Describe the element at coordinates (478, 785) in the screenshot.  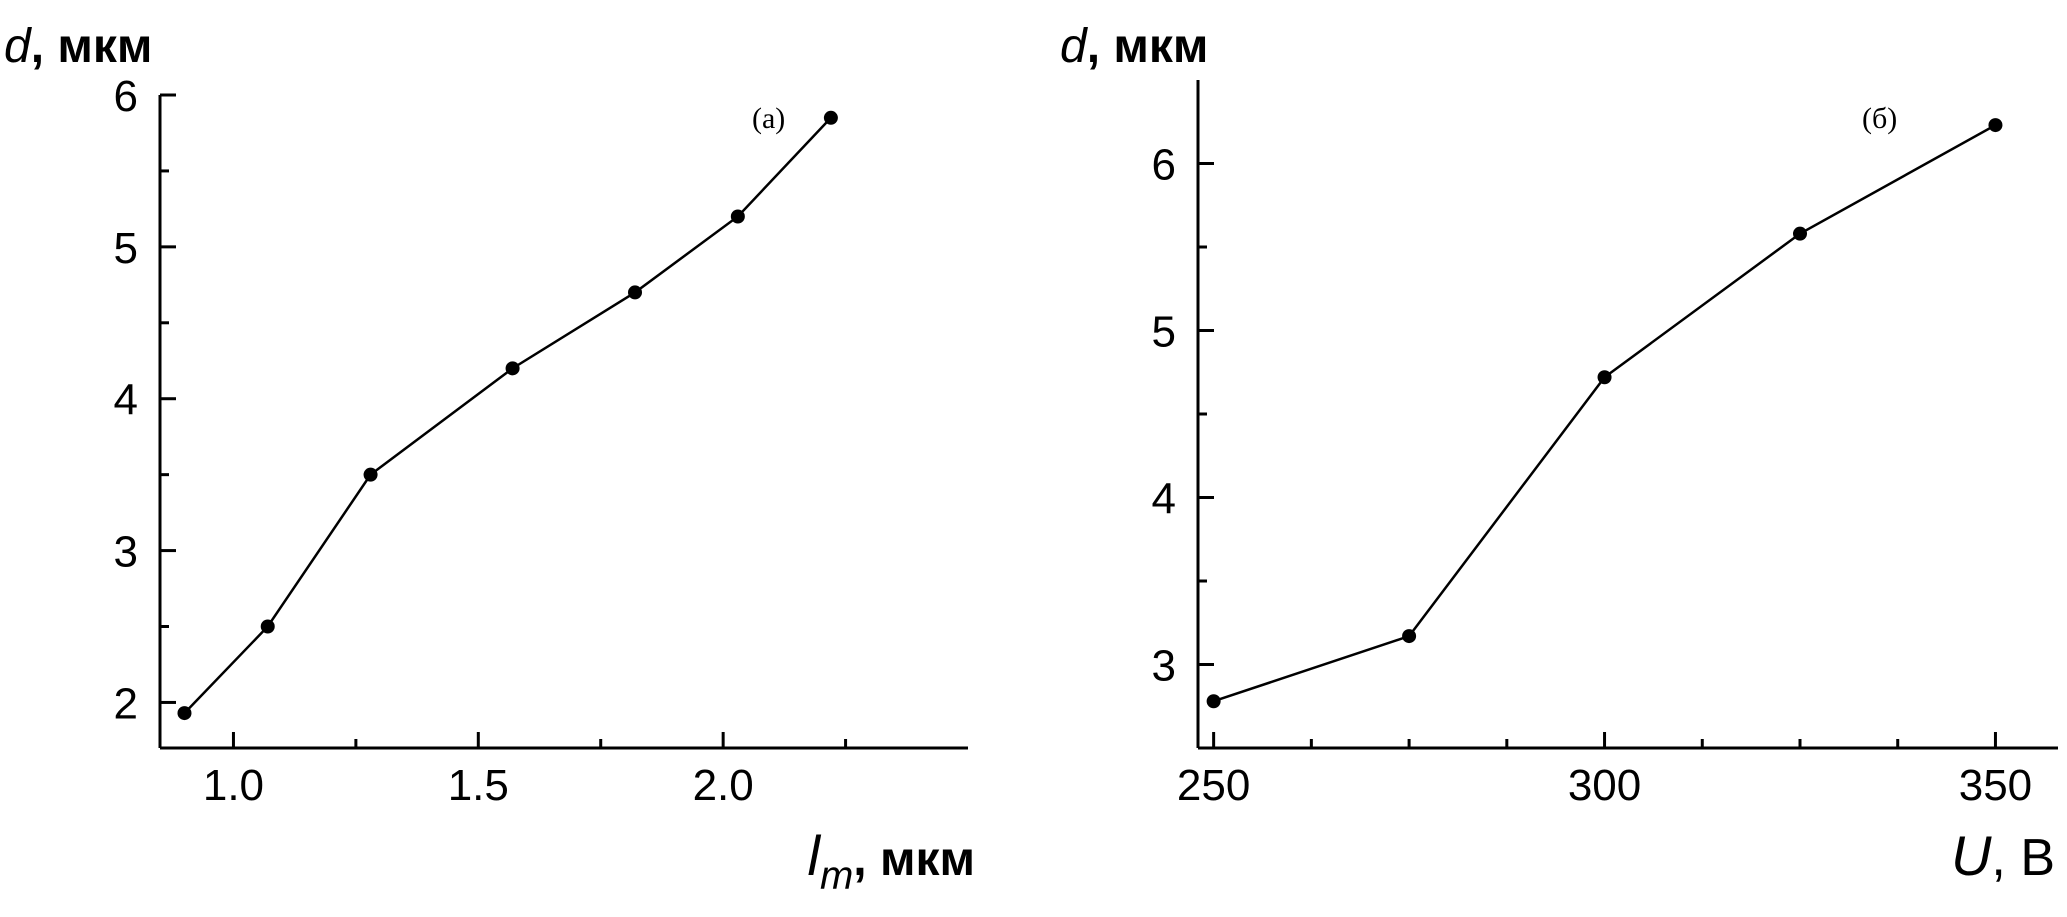
I see `x-tick-label: 1.5` at that location.